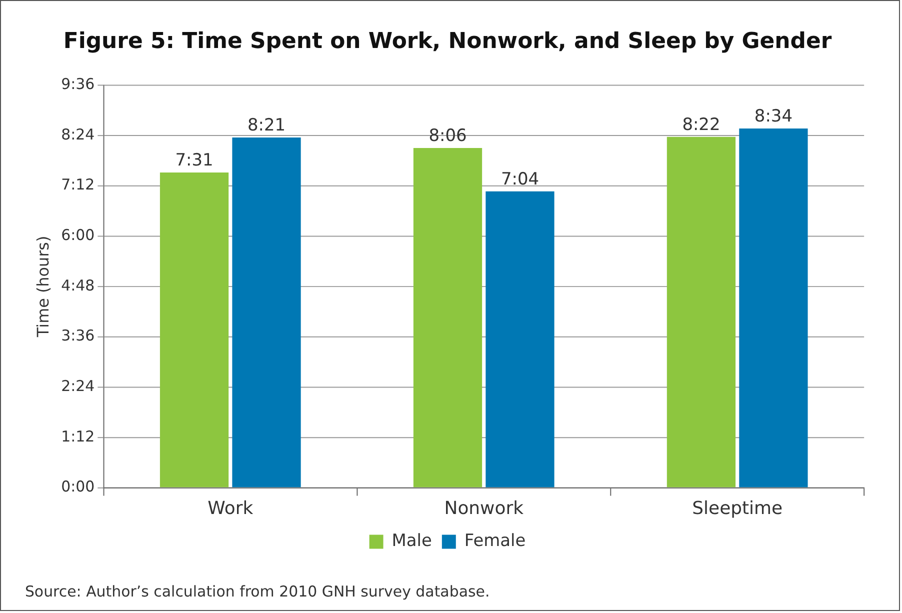  Describe the element at coordinates (737, 509) in the screenshot. I see `x-tick-label: Sleeptime` at that location.